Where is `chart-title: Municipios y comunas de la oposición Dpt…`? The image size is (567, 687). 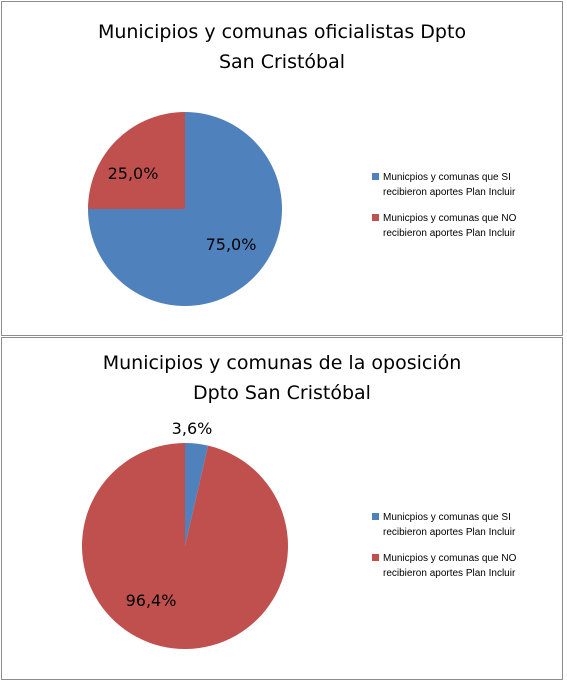
chart-title: Municipios y comunas de la oposición Dpt… is located at coordinates (282, 378).